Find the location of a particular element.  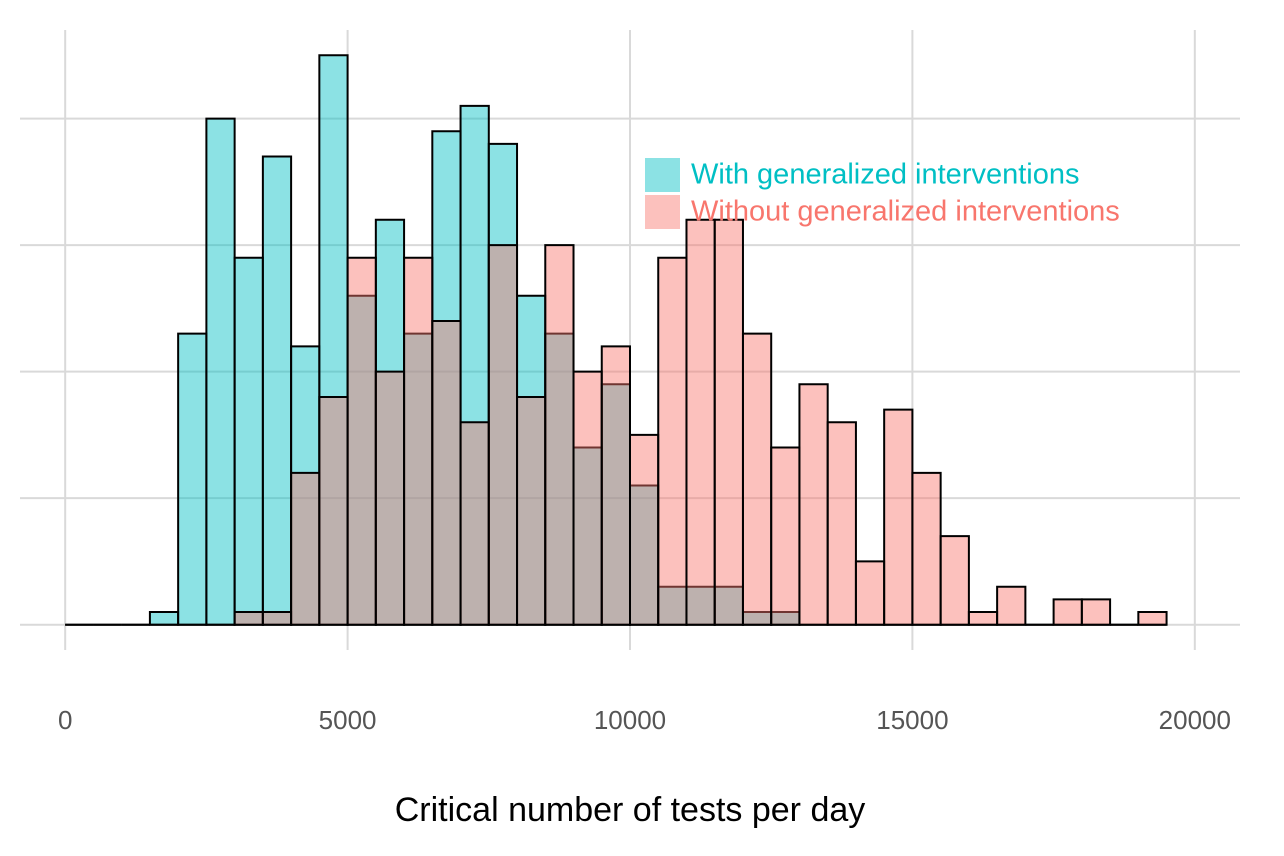

legend-label: With generalized interventions is located at coordinates (885, 175).